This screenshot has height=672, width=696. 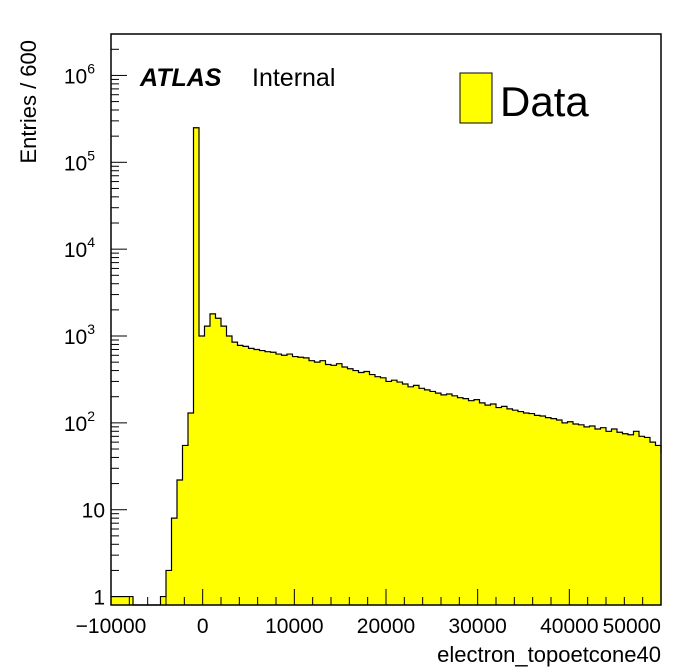 What do you see at coordinates (180, 78) in the screenshot?
I see `atlas-label: ATLAS` at bounding box center [180, 78].